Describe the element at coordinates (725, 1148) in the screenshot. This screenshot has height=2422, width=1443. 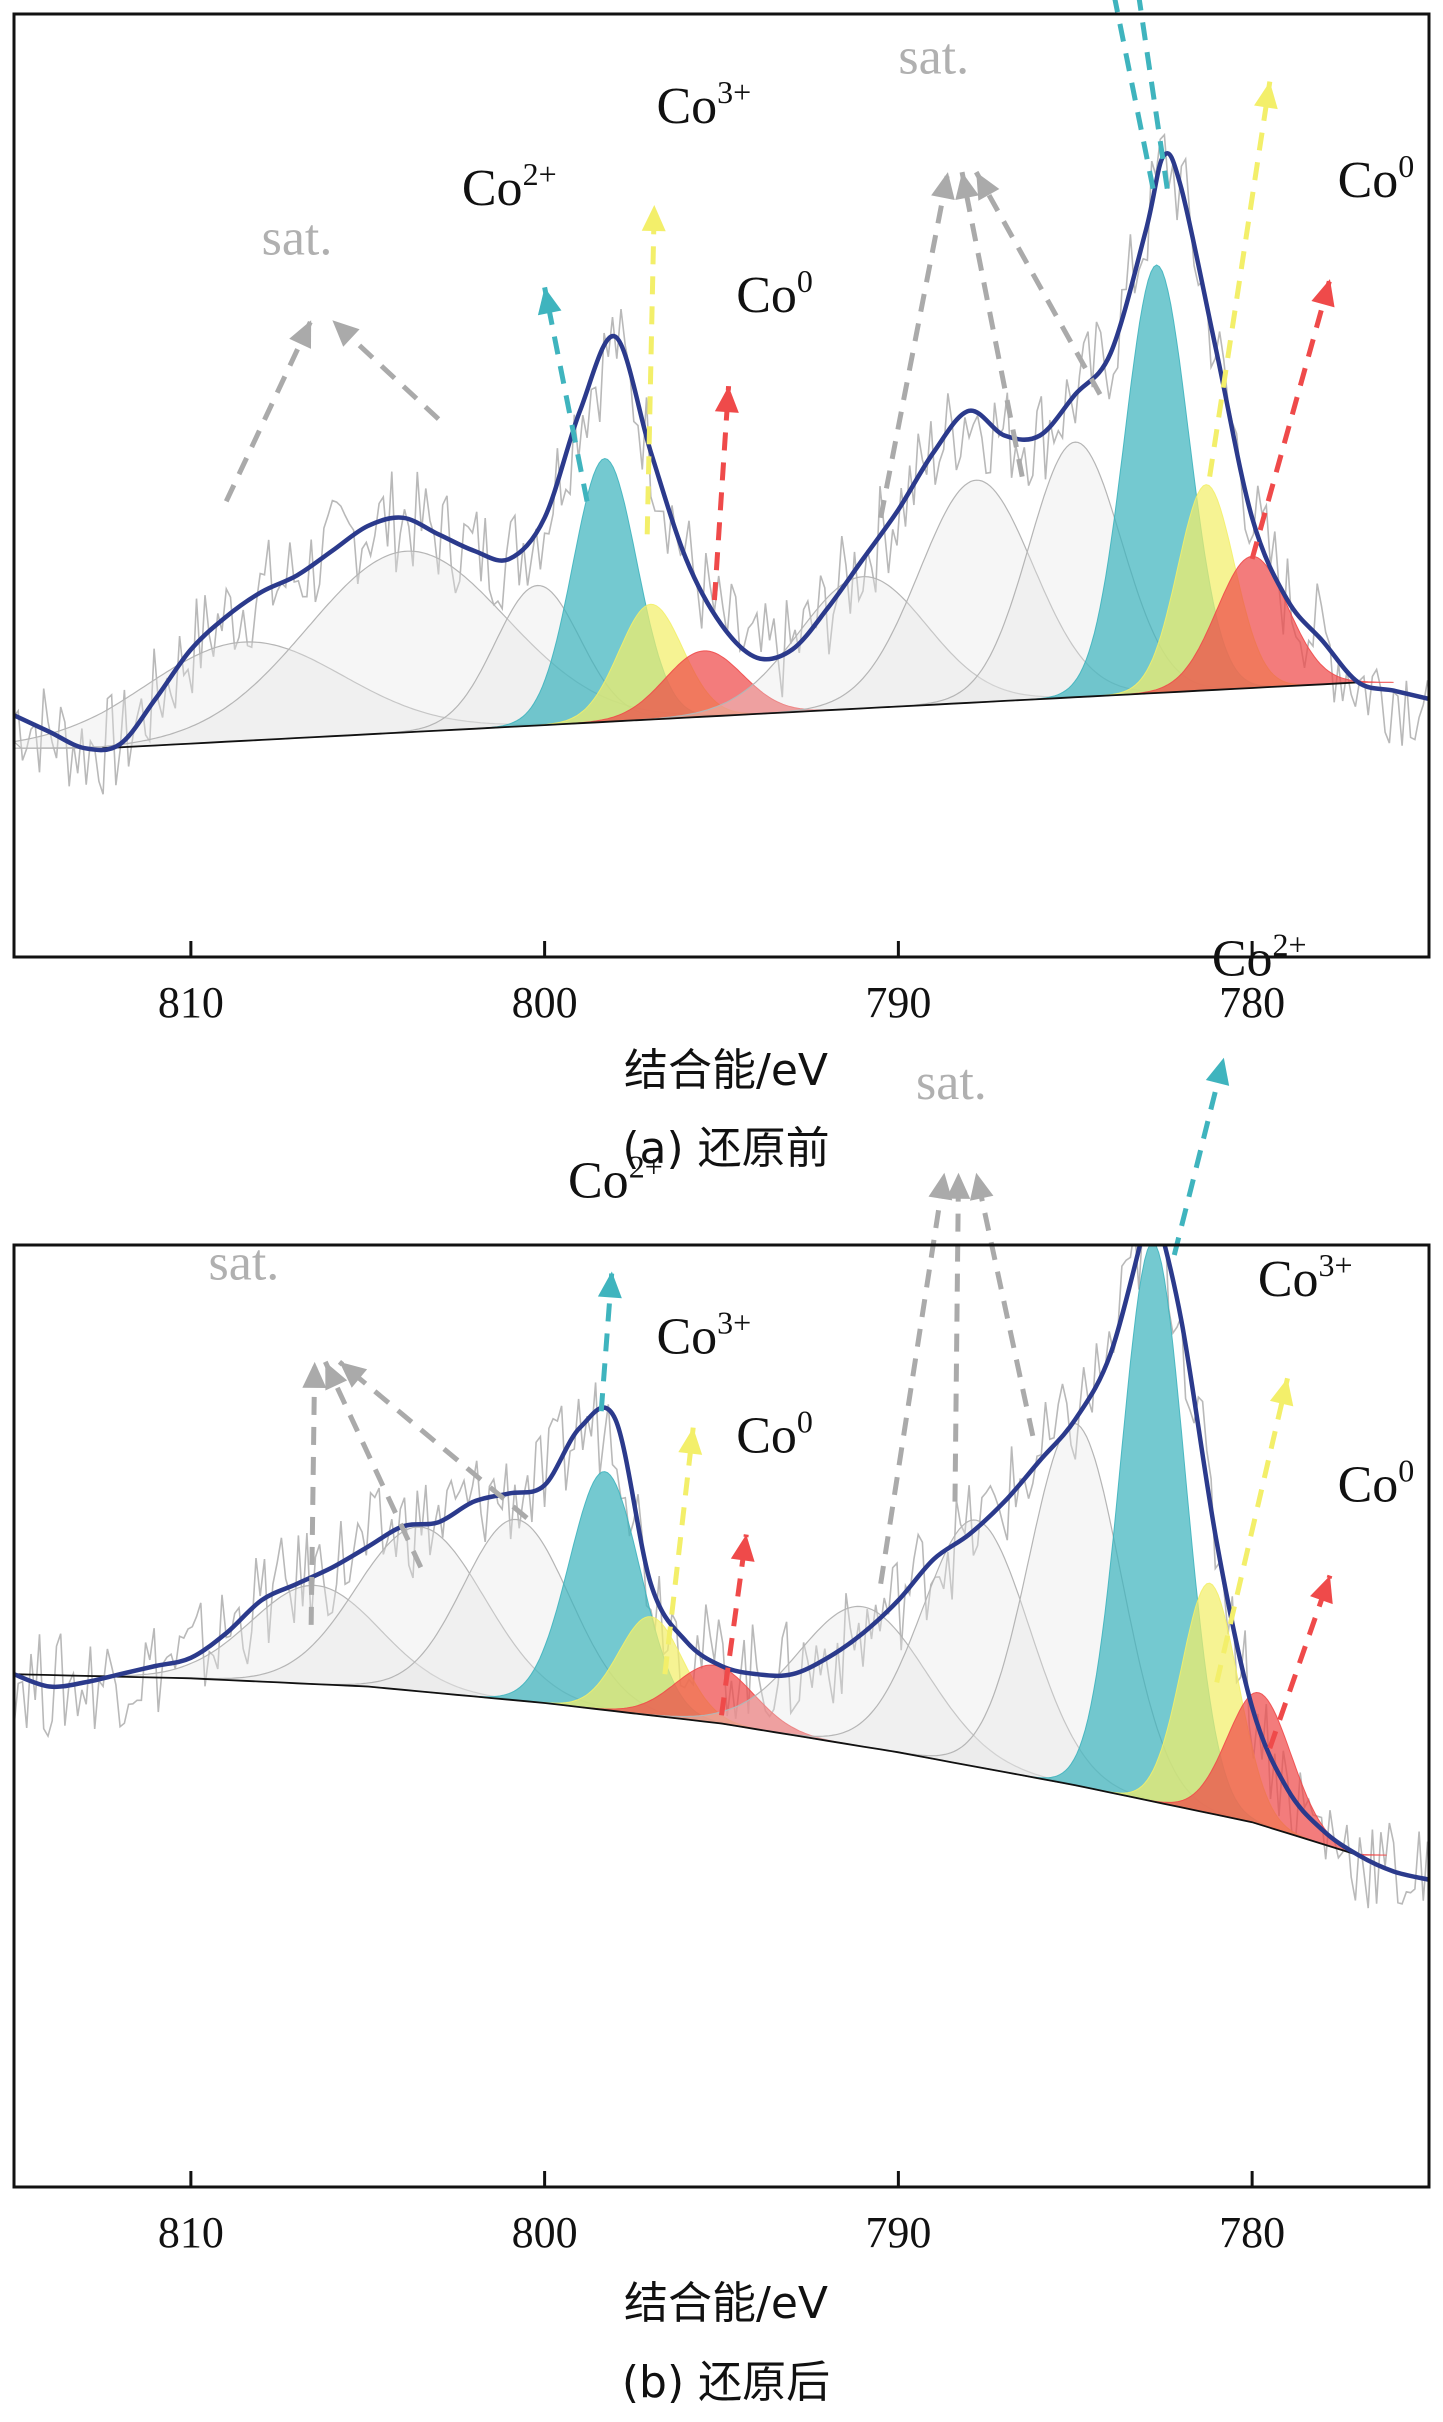
I see `caption-a: (a) 还原前` at that location.